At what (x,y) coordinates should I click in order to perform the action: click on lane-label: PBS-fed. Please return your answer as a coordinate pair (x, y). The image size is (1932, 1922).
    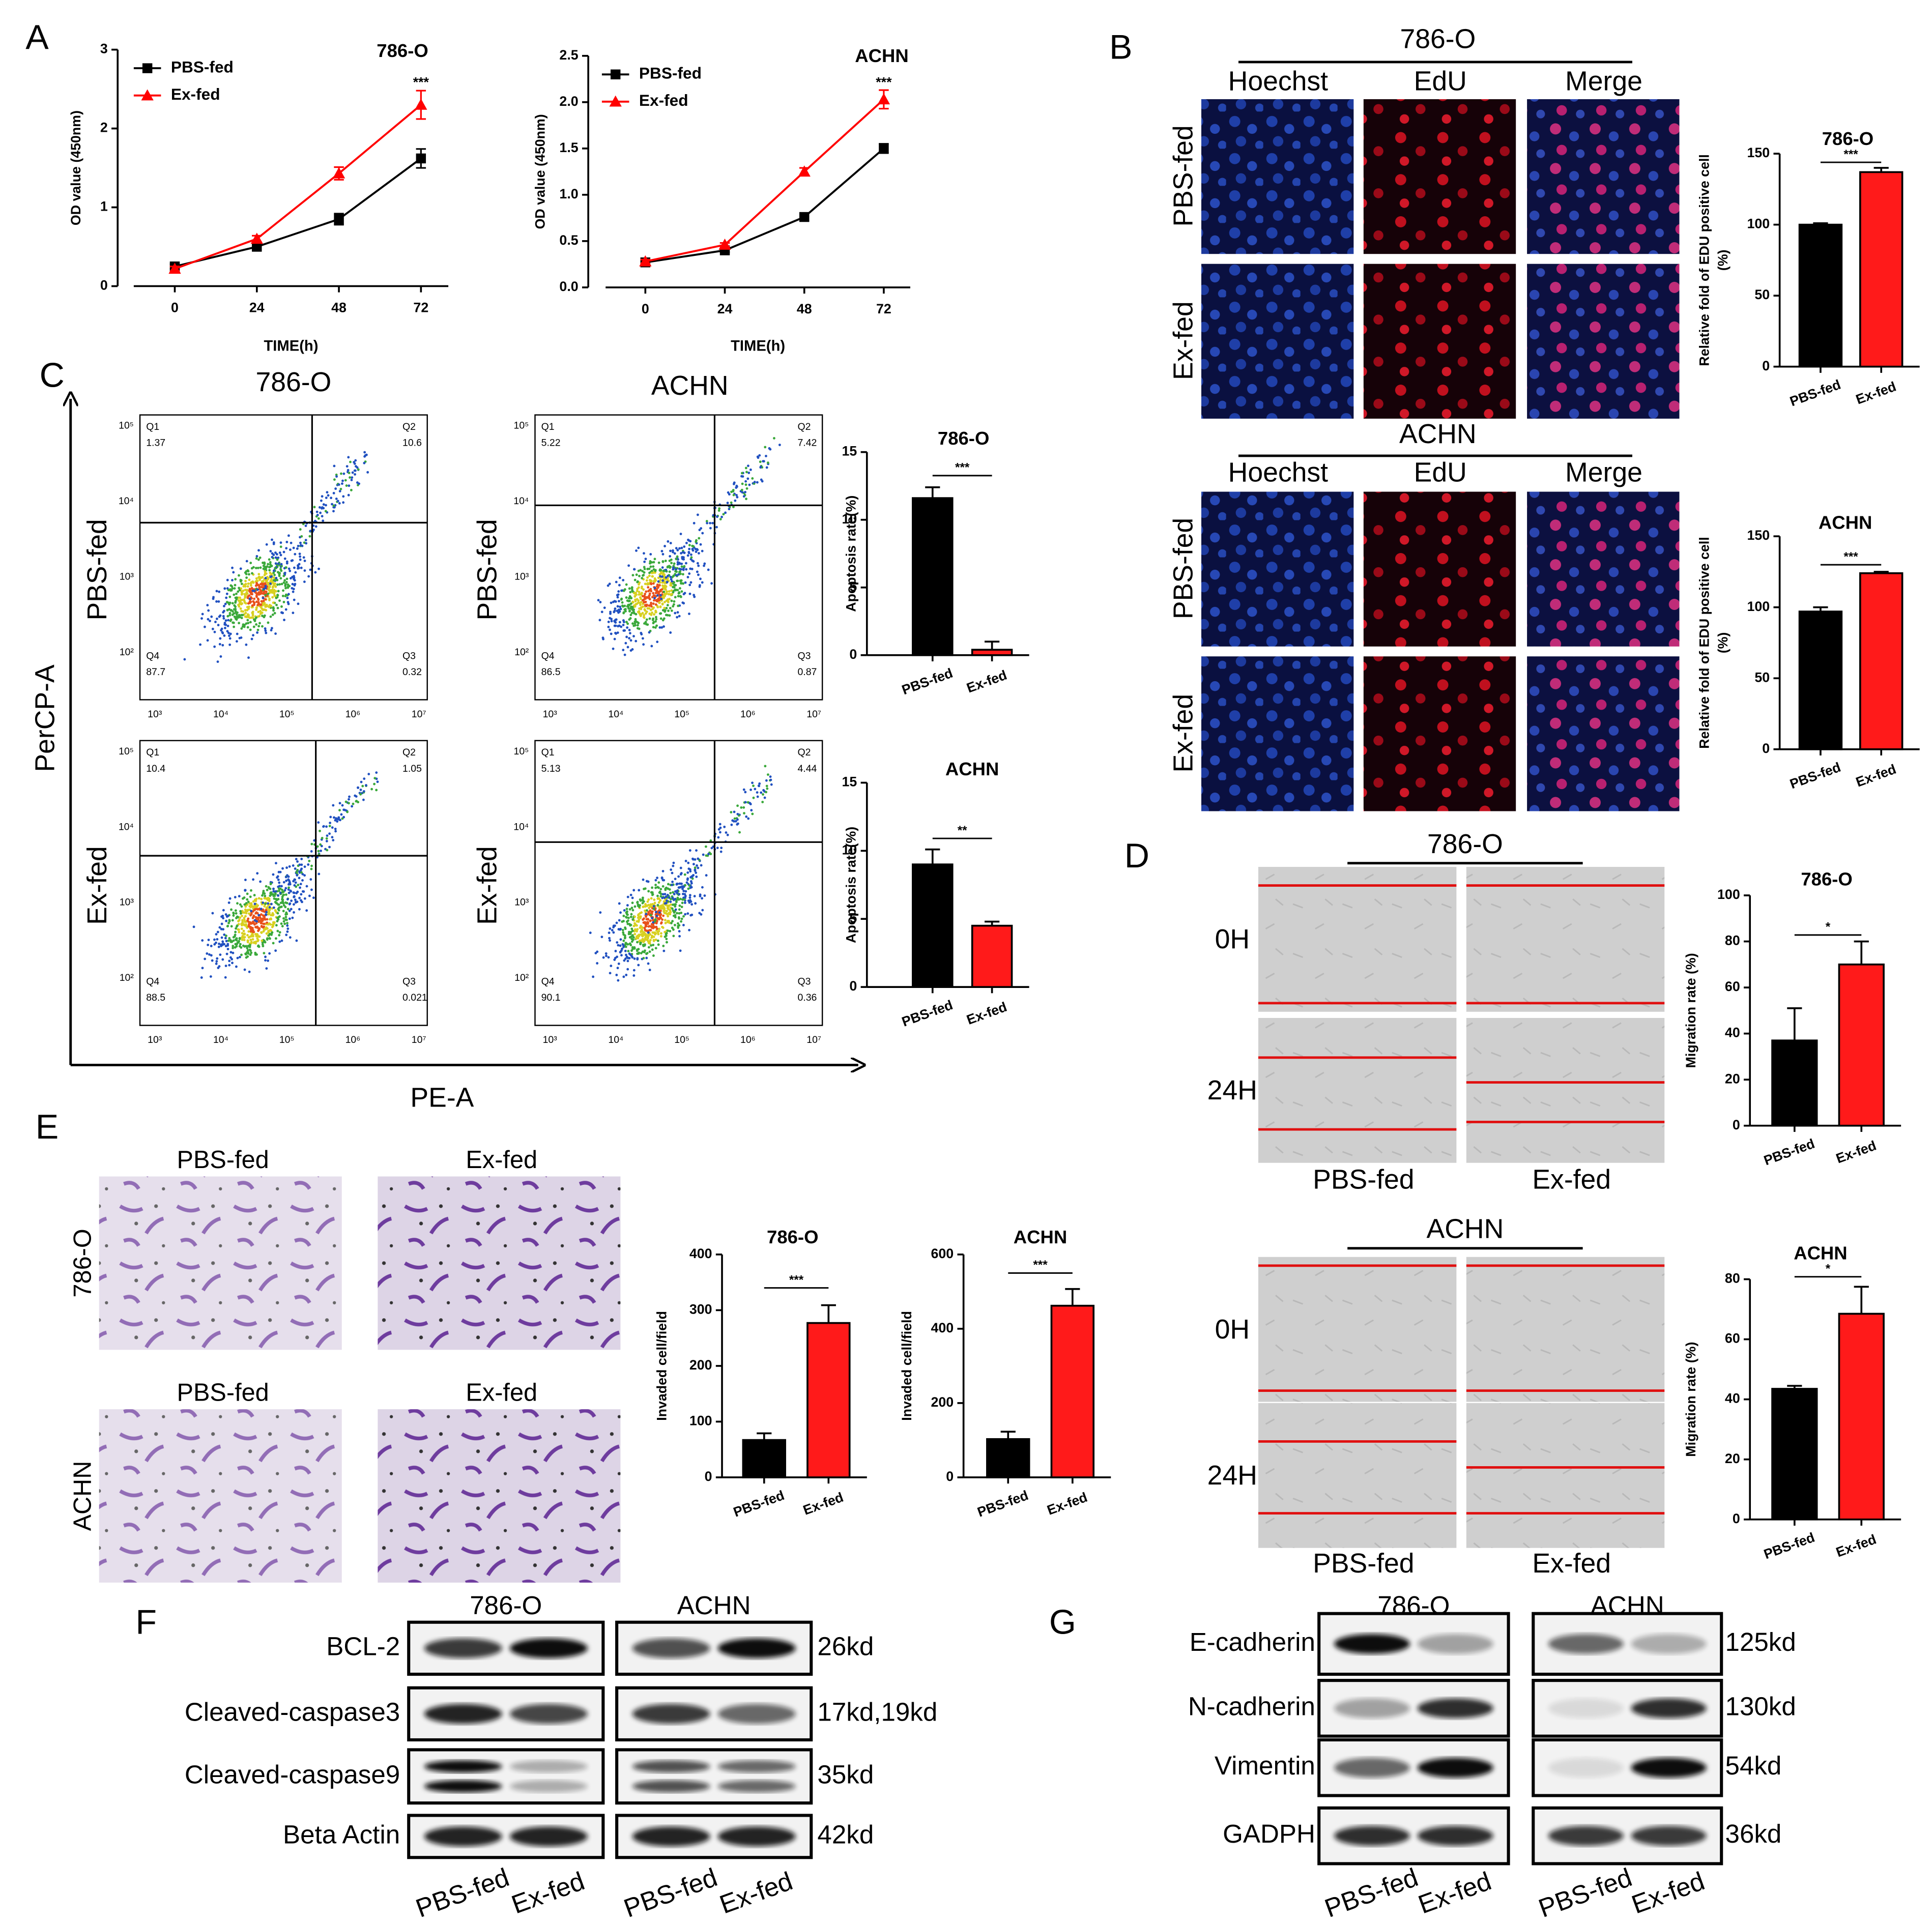
    Looking at the image, I should click on (463, 1892).